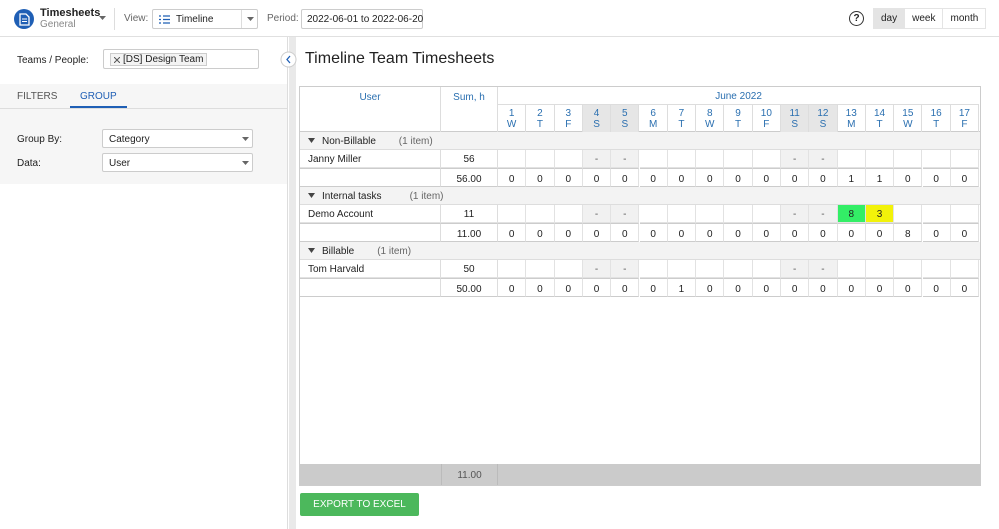 The image size is (999, 529). Describe the element at coordinates (653, 113) in the screenshot. I see `day-number: 6` at that location.